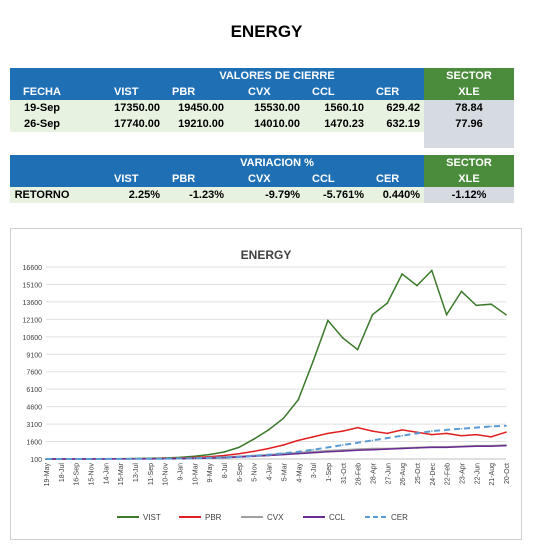 This screenshot has width=533, height=547. Describe the element at coordinates (469, 179) in the screenshot. I see `sector-sub-header: XLE` at that location.